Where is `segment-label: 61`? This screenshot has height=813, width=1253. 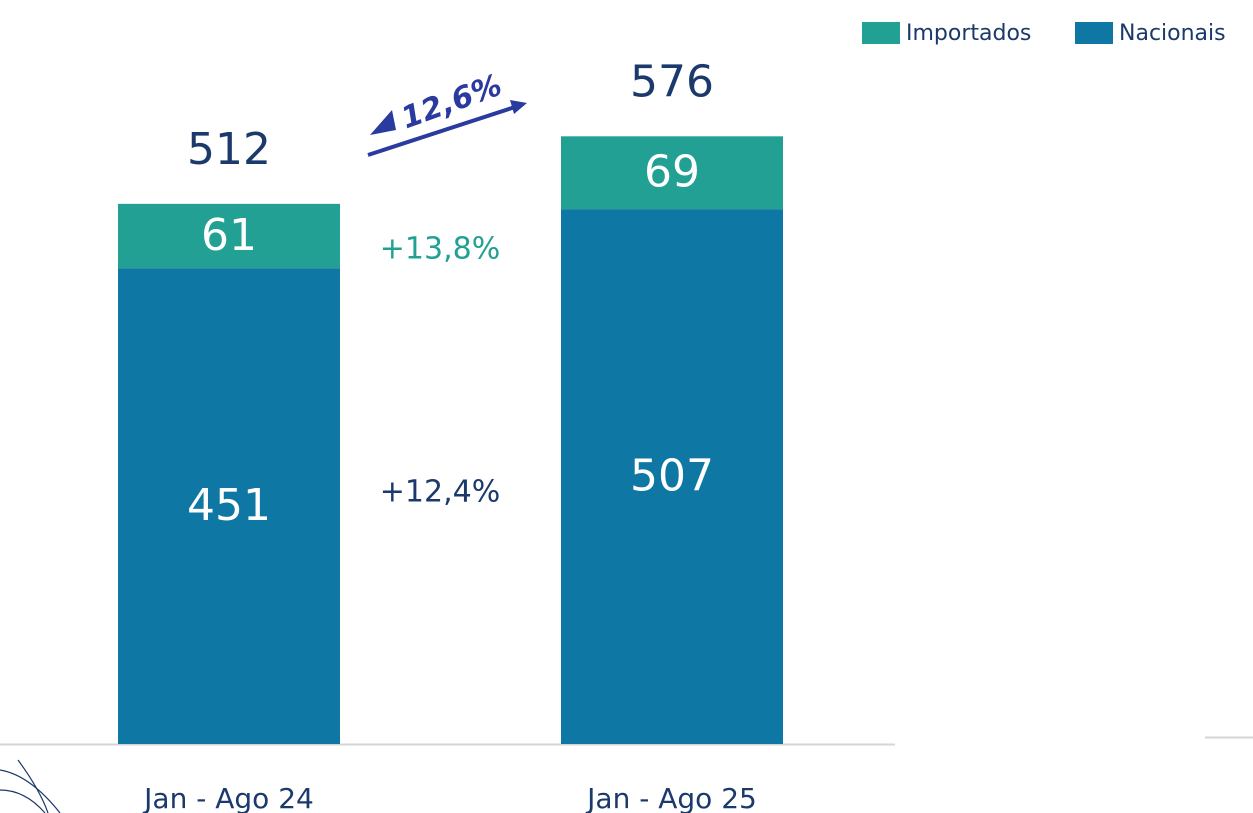 segment-label: 61 is located at coordinates (229, 235).